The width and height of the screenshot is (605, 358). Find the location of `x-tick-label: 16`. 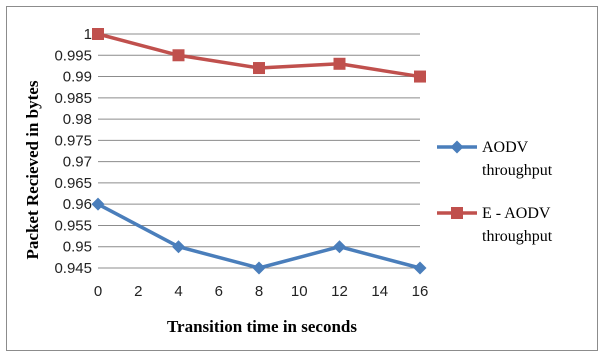

x-tick-label: 16 is located at coordinates (420, 291).